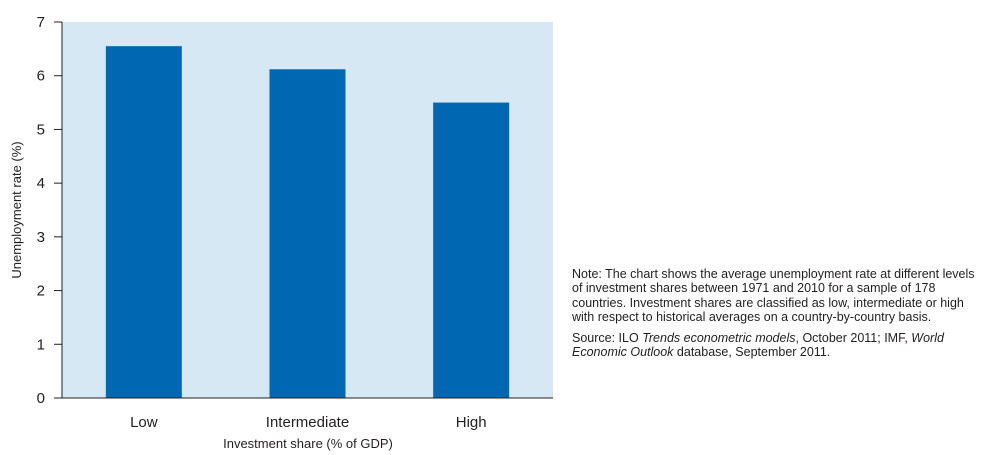 The width and height of the screenshot is (984, 455). I want to click on y-tick-label: 5, so click(41, 129).